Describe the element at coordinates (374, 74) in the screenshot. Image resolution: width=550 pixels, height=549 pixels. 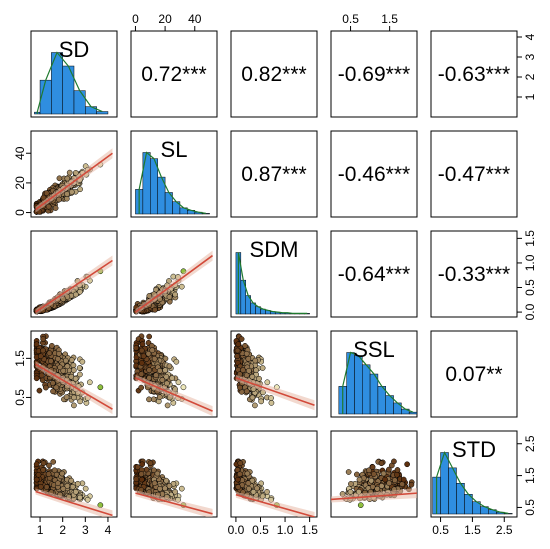
I see `panel-sd-ssl: -0.69***` at that location.